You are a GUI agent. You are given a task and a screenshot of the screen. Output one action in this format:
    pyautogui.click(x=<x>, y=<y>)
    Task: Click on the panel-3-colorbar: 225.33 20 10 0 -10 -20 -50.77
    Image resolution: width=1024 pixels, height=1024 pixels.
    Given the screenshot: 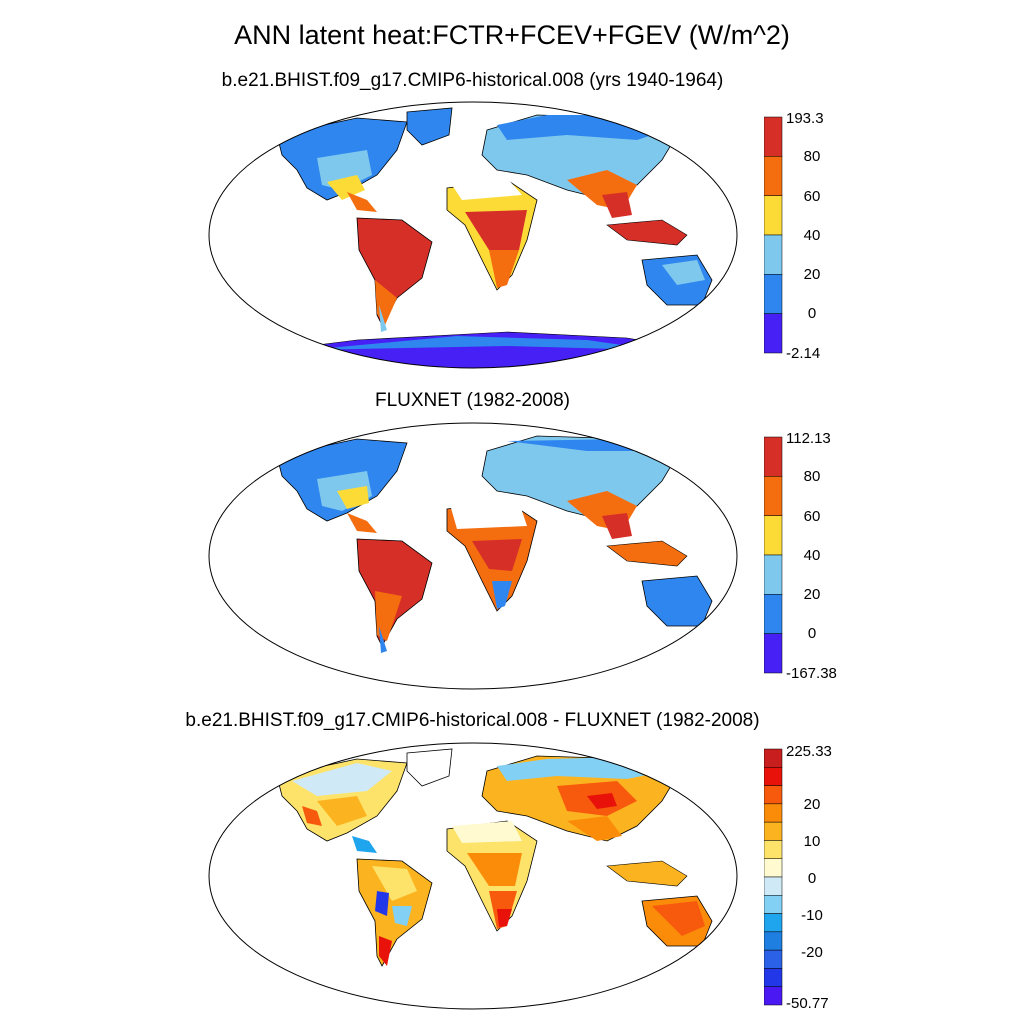 What is the action you would take?
    pyautogui.click(x=798, y=878)
    